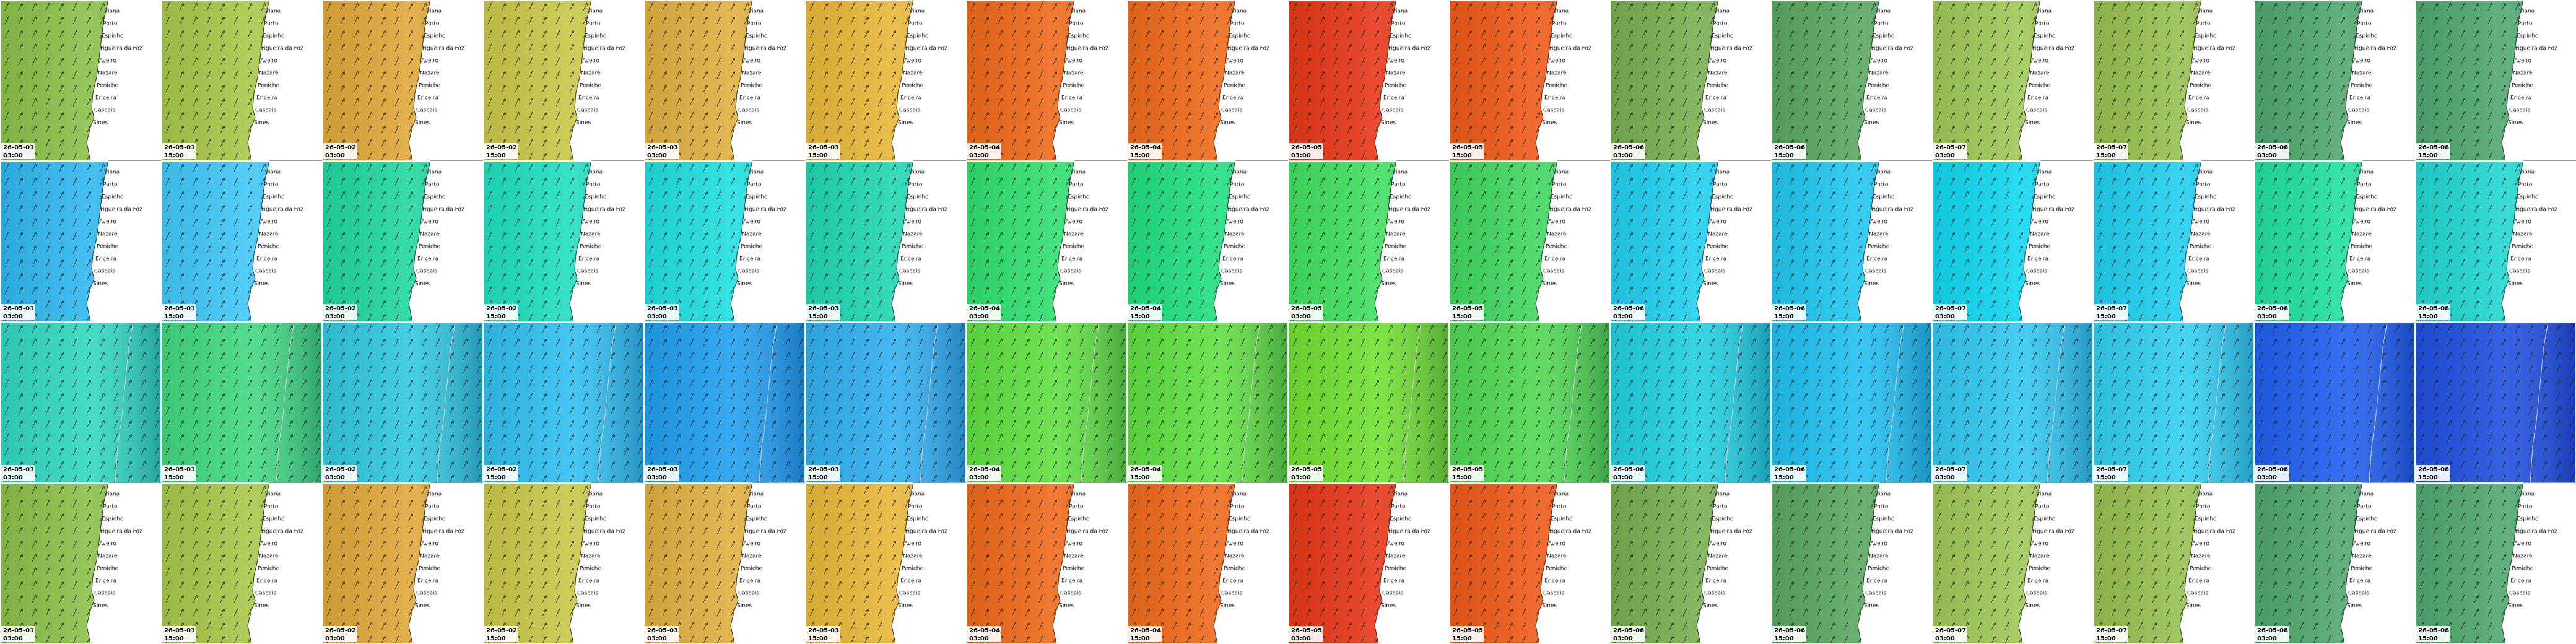 Image resolution: width=2576 pixels, height=644 pixels. What do you see at coordinates (1090, 402) in the screenshot?
I see `coastline` at bounding box center [1090, 402].